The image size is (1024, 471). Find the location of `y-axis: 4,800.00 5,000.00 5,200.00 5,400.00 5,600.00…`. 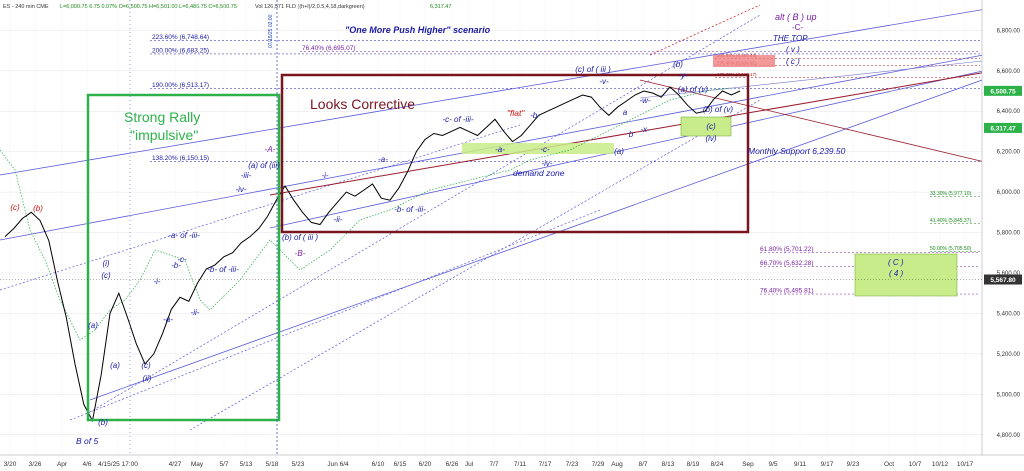

y-axis: 4,800.00 5,000.00 5,200.00 5,400.00 5,600.00… is located at coordinates (1009, 233).